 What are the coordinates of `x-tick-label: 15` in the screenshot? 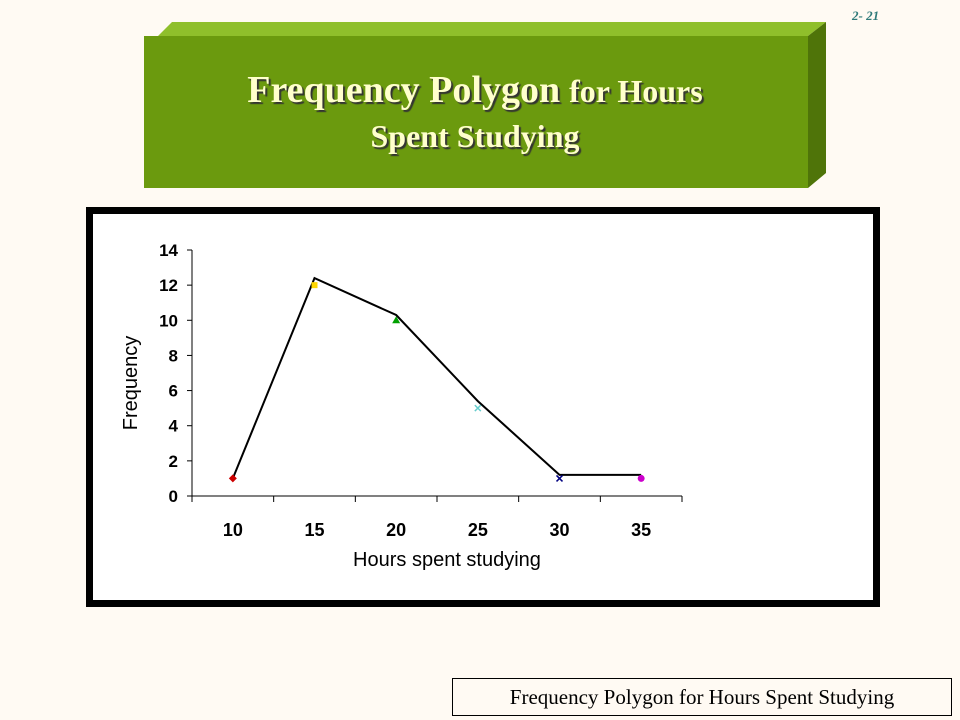 It's located at (314, 530).